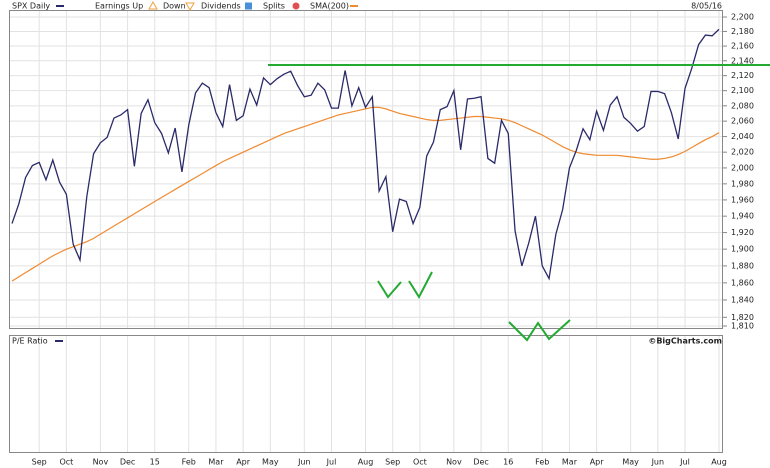 The image size is (770, 468). I want to click on panel-title: P/E Ratio, so click(30, 341).